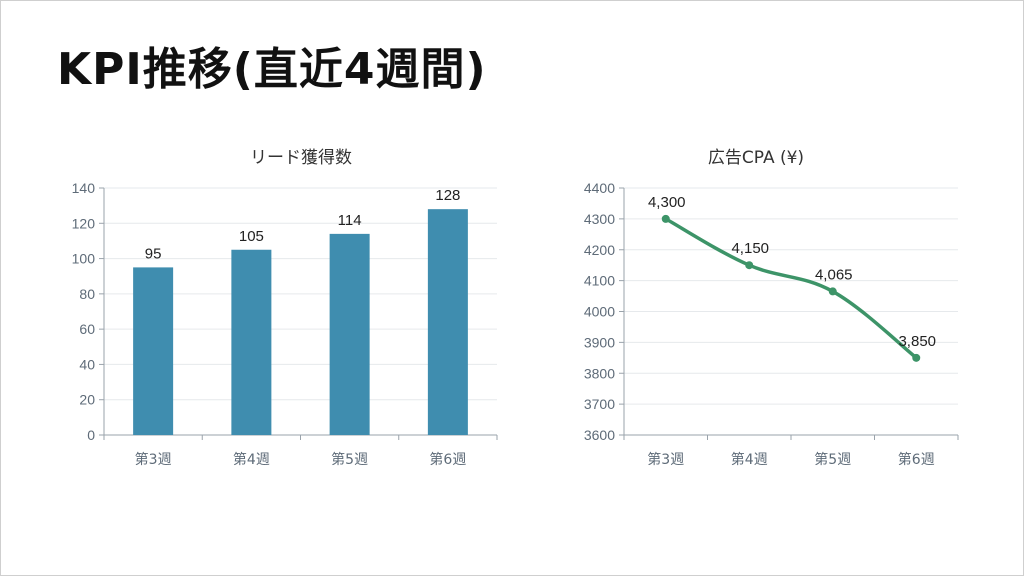 The height and width of the screenshot is (577, 1024). Describe the element at coordinates (916, 459) in the screenshot. I see `line-chart-category-label: 第6週` at that location.